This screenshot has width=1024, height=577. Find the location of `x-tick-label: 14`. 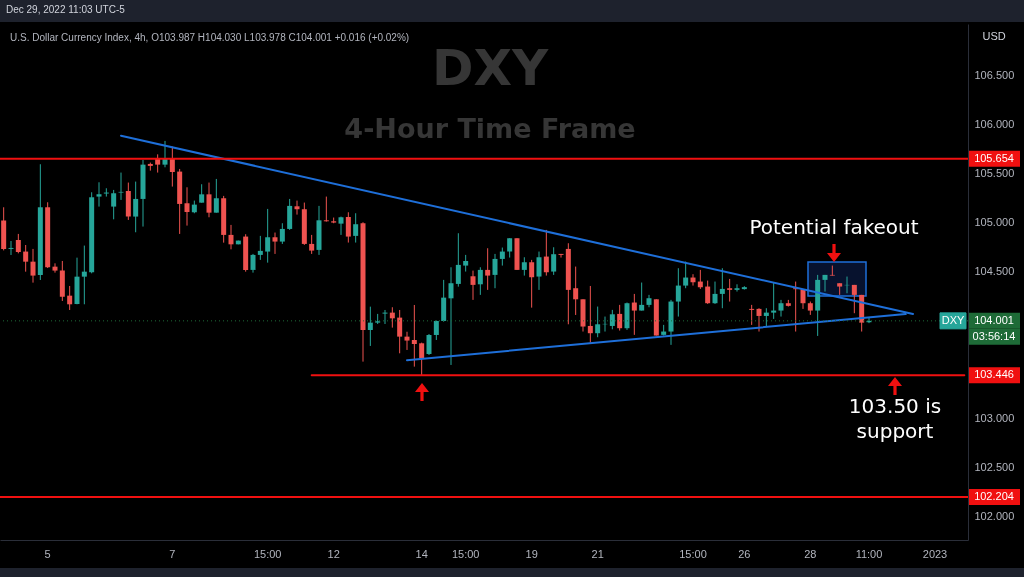

x-tick-label: 14 is located at coordinates (421, 553).